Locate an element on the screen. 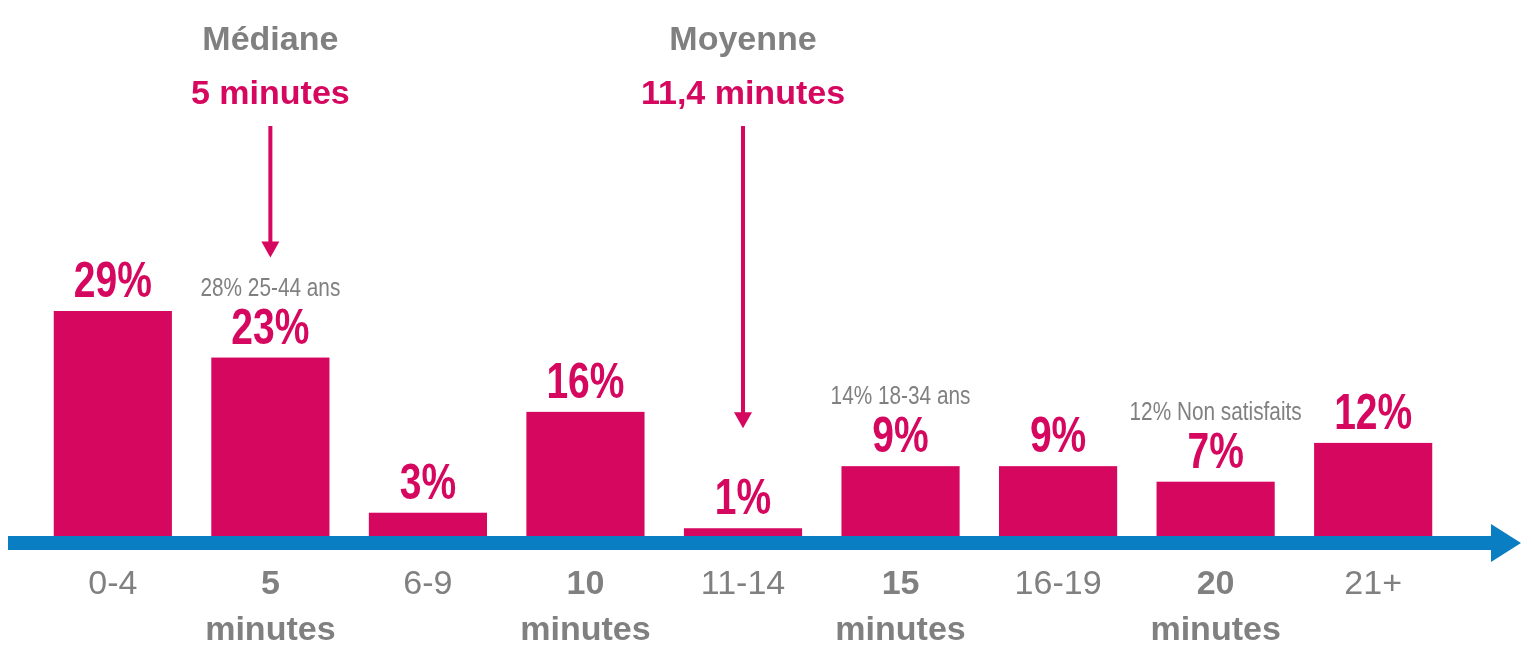  data-label: 12% is located at coordinates (1373, 412).